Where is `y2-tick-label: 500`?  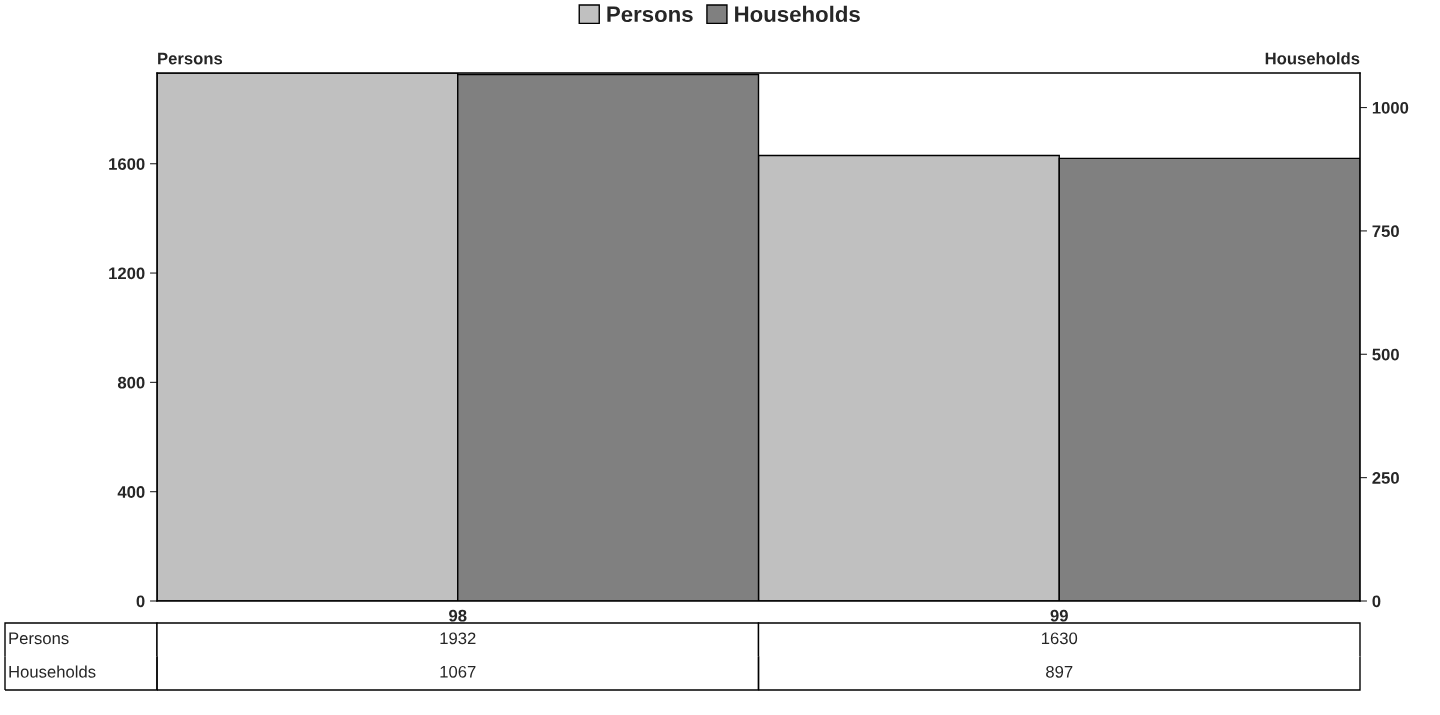
y2-tick-label: 500 is located at coordinates (1385, 354).